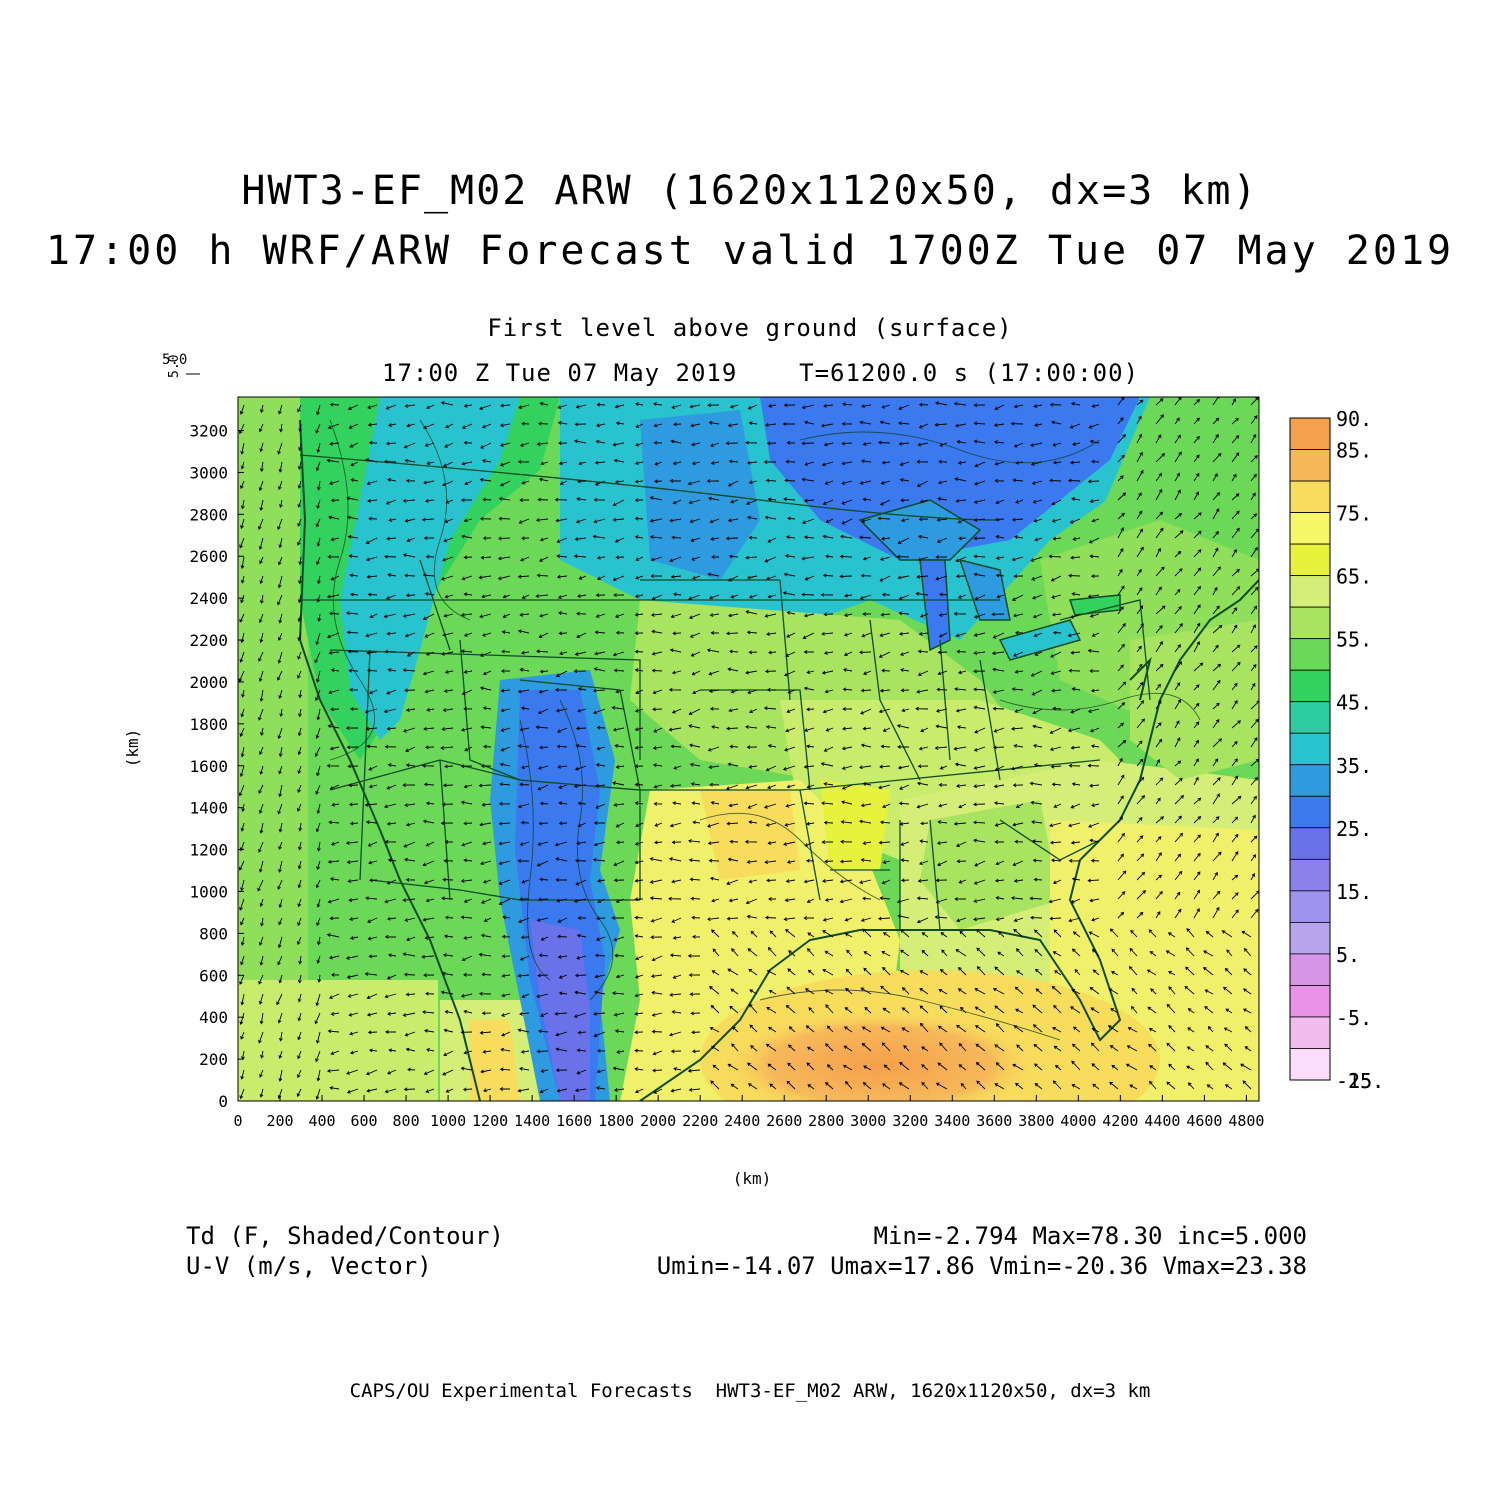 The image size is (1500, 1500). Describe the element at coordinates (1078, 1121) in the screenshot. I see `x-tick-label: 4000` at that location.